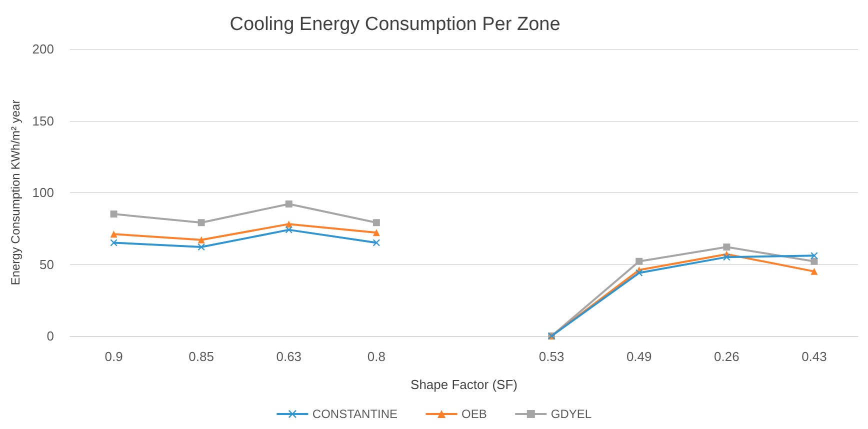 This screenshot has height=429, width=868. Describe the element at coordinates (15, 193) in the screenshot. I see `y-axis-title: Energy Consumption KWh/m² year` at that location.